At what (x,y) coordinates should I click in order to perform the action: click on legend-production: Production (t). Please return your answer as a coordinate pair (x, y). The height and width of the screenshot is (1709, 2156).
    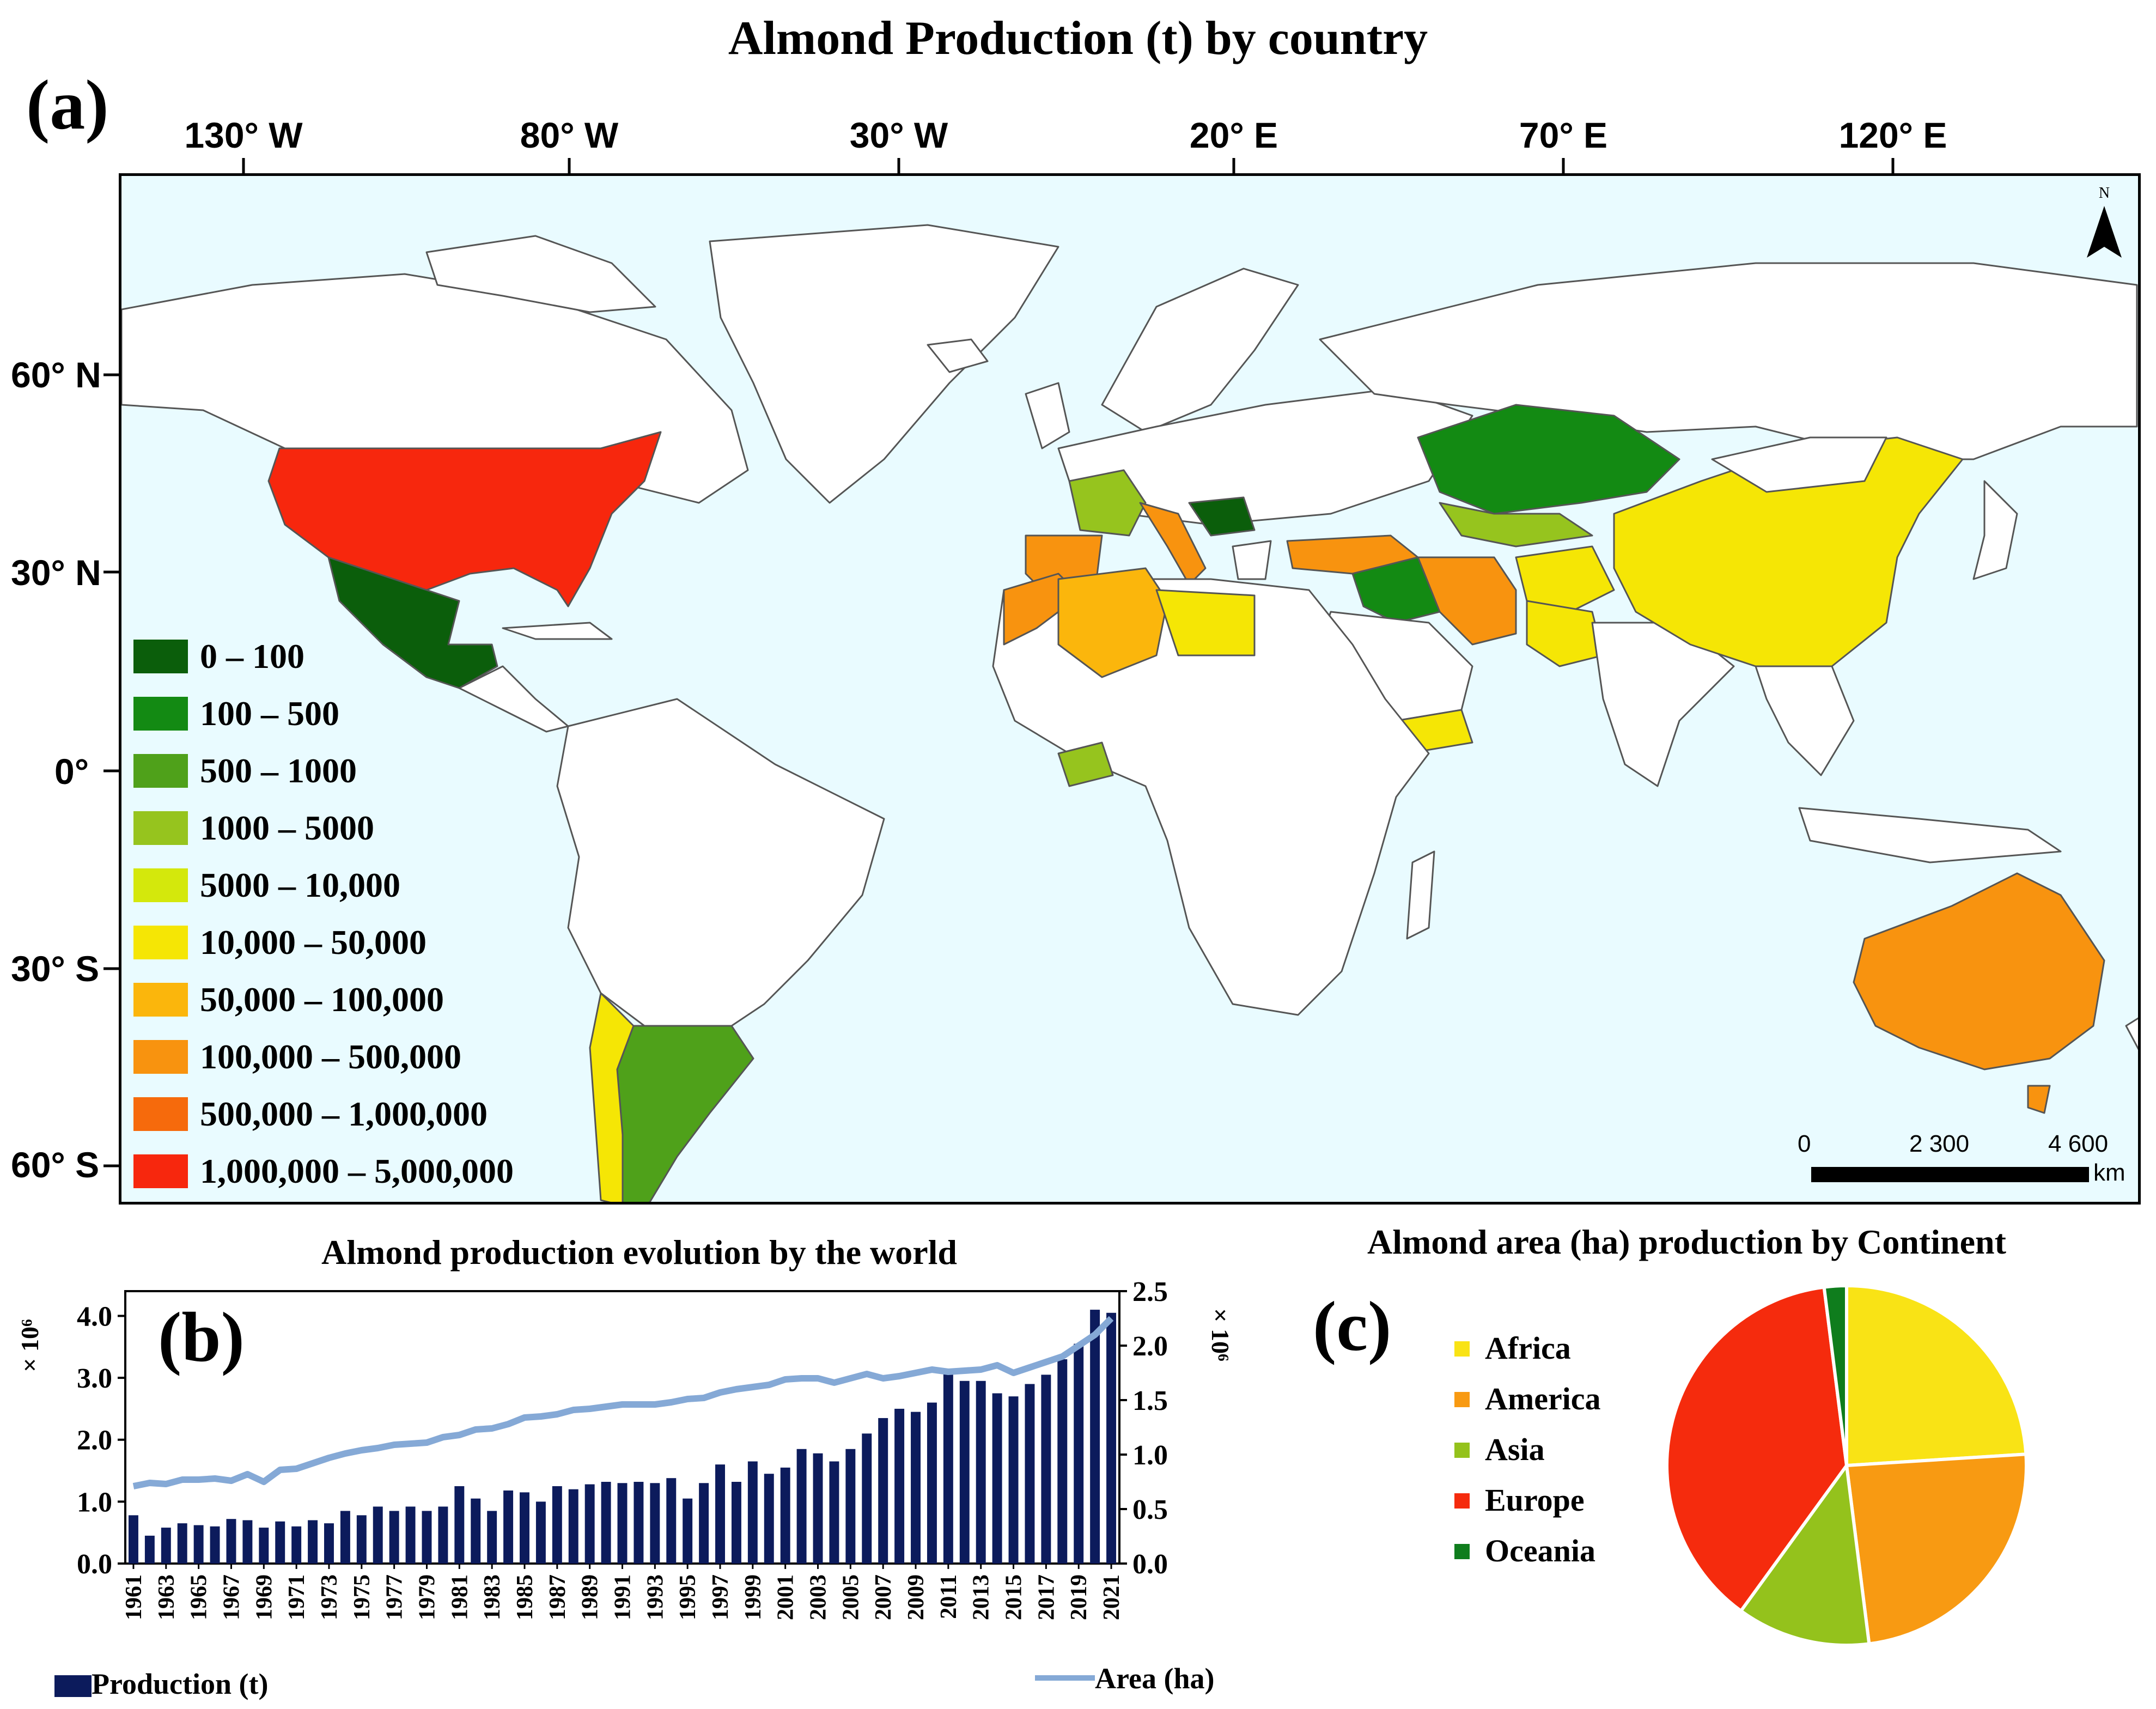
    Looking at the image, I should click on (161, 1684).